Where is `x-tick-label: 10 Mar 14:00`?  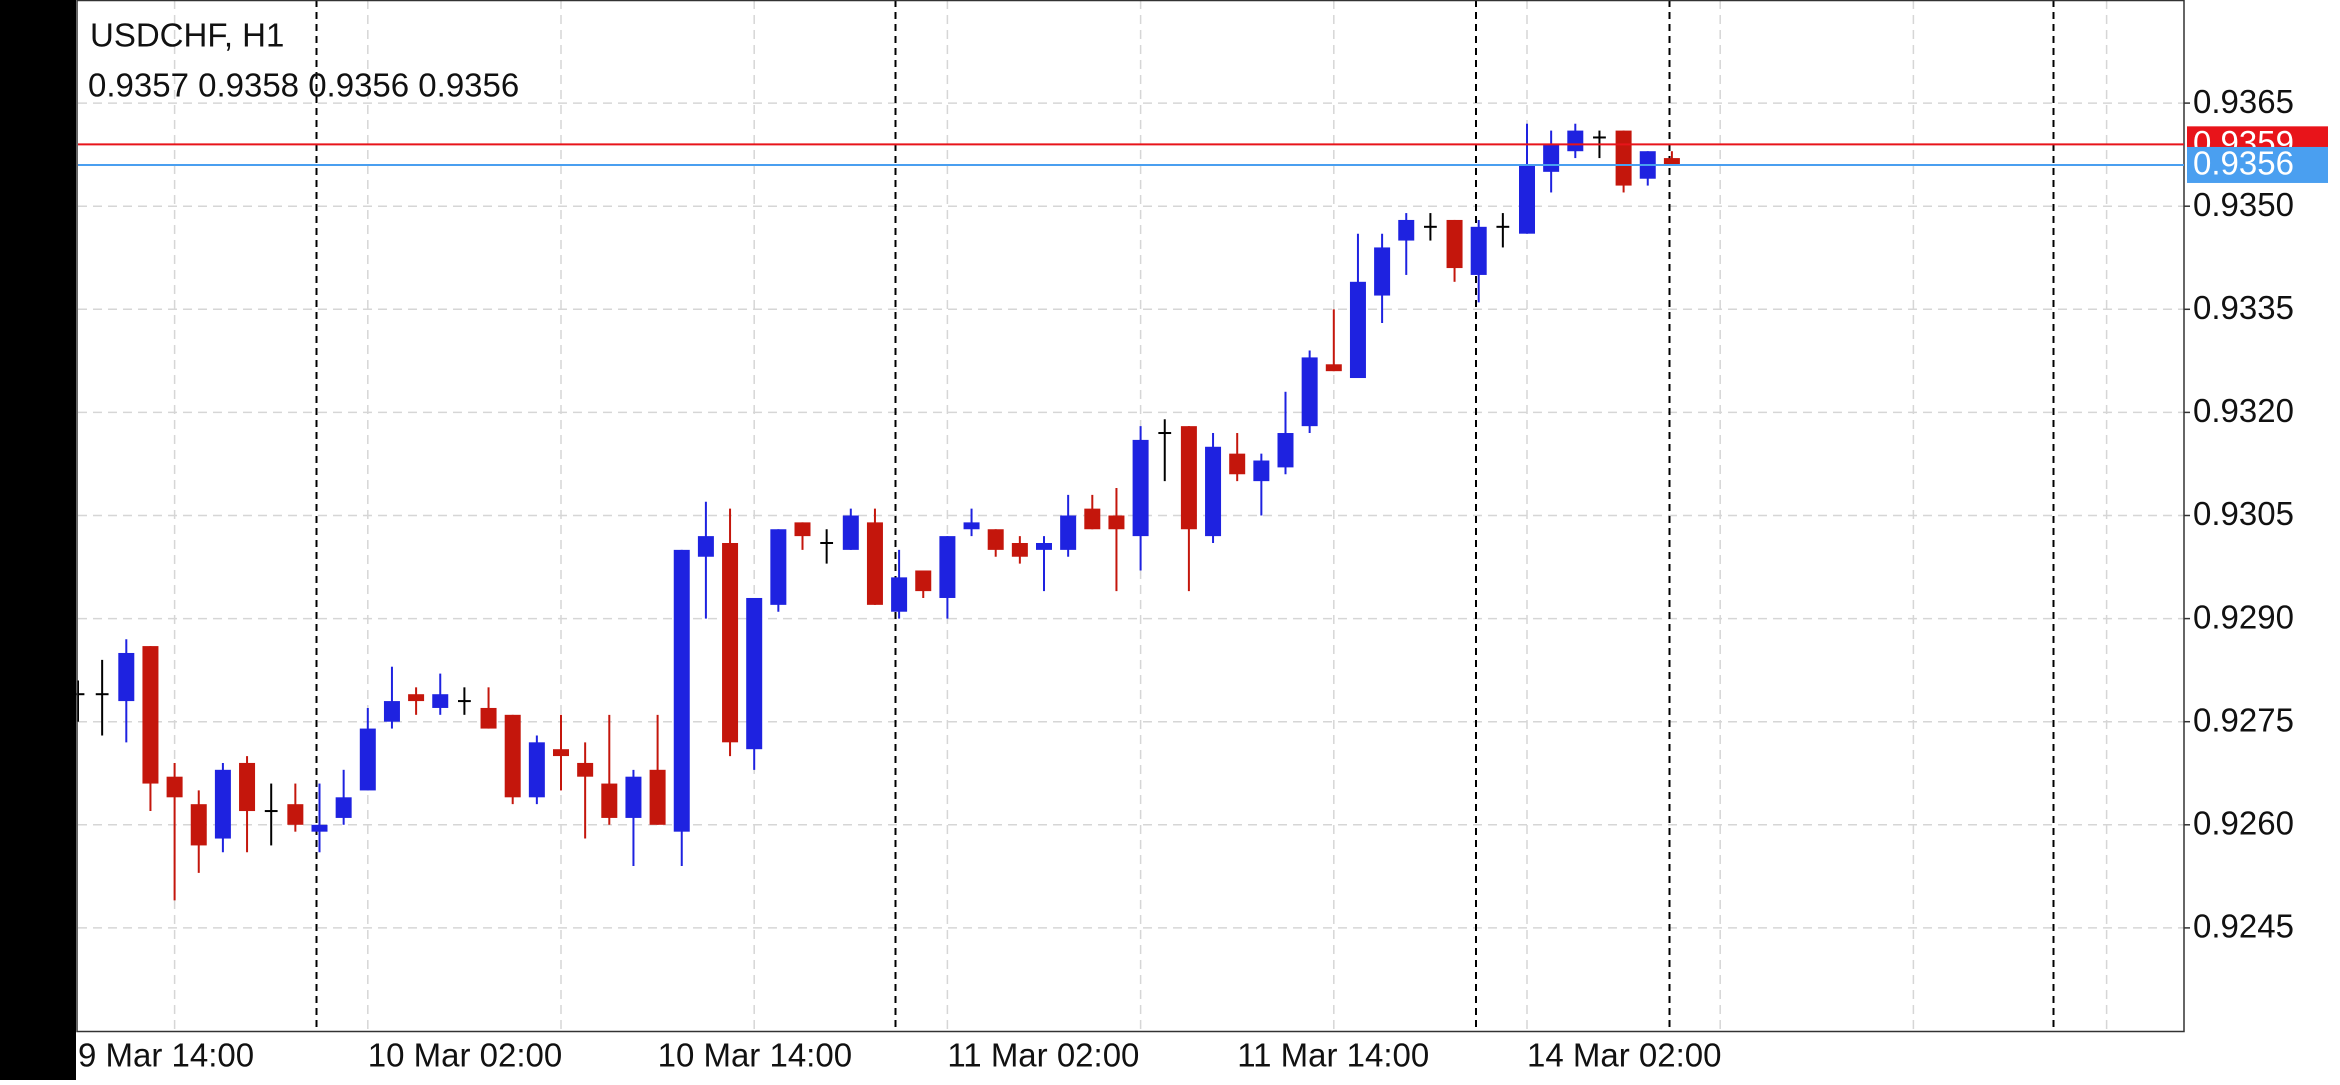 x-tick-label: 10 Mar 14:00 is located at coordinates (755, 1055).